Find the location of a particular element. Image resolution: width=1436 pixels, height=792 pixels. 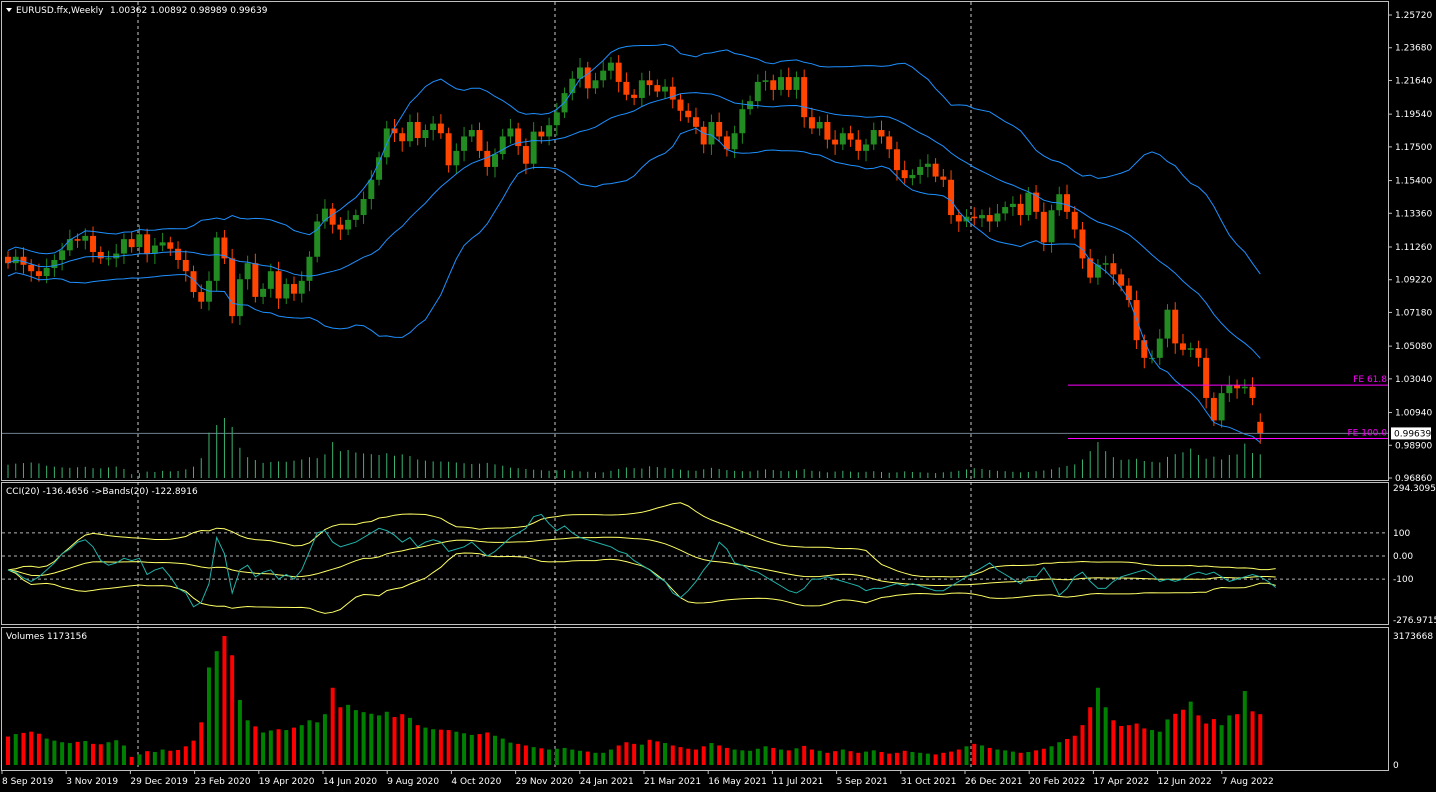

cci-tick-label: 294.3095 is located at coordinates (1414, 489).